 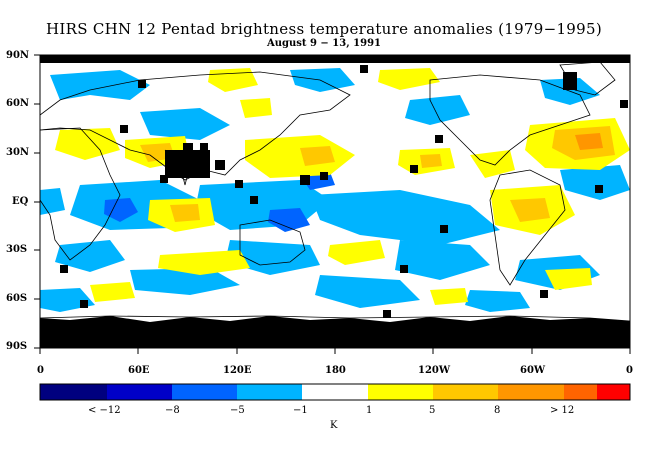 What do you see at coordinates (139, 370) in the screenshot?
I see `lon-label-60e: 60E` at bounding box center [139, 370].